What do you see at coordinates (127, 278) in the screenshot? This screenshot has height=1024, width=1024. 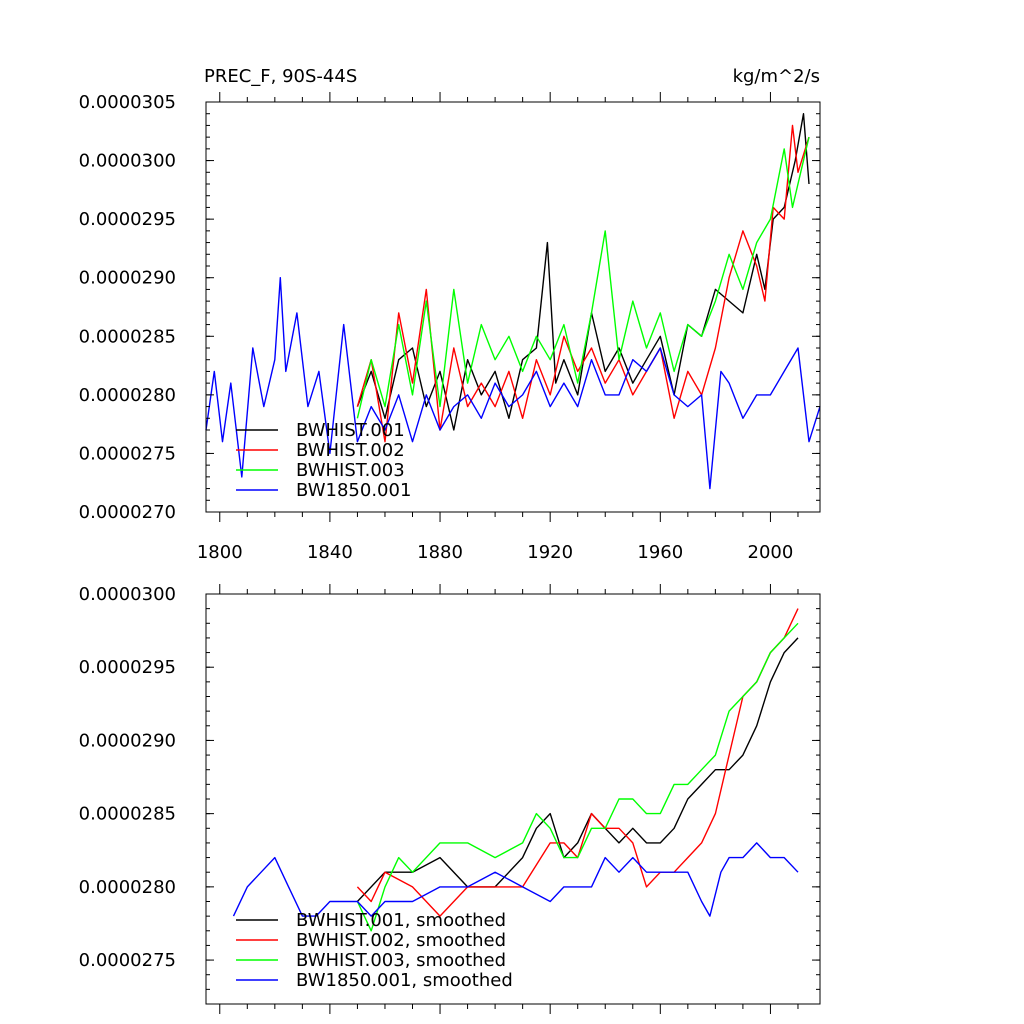 I see `top-ytick-label: 0.0000290` at bounding box center [127, 278].